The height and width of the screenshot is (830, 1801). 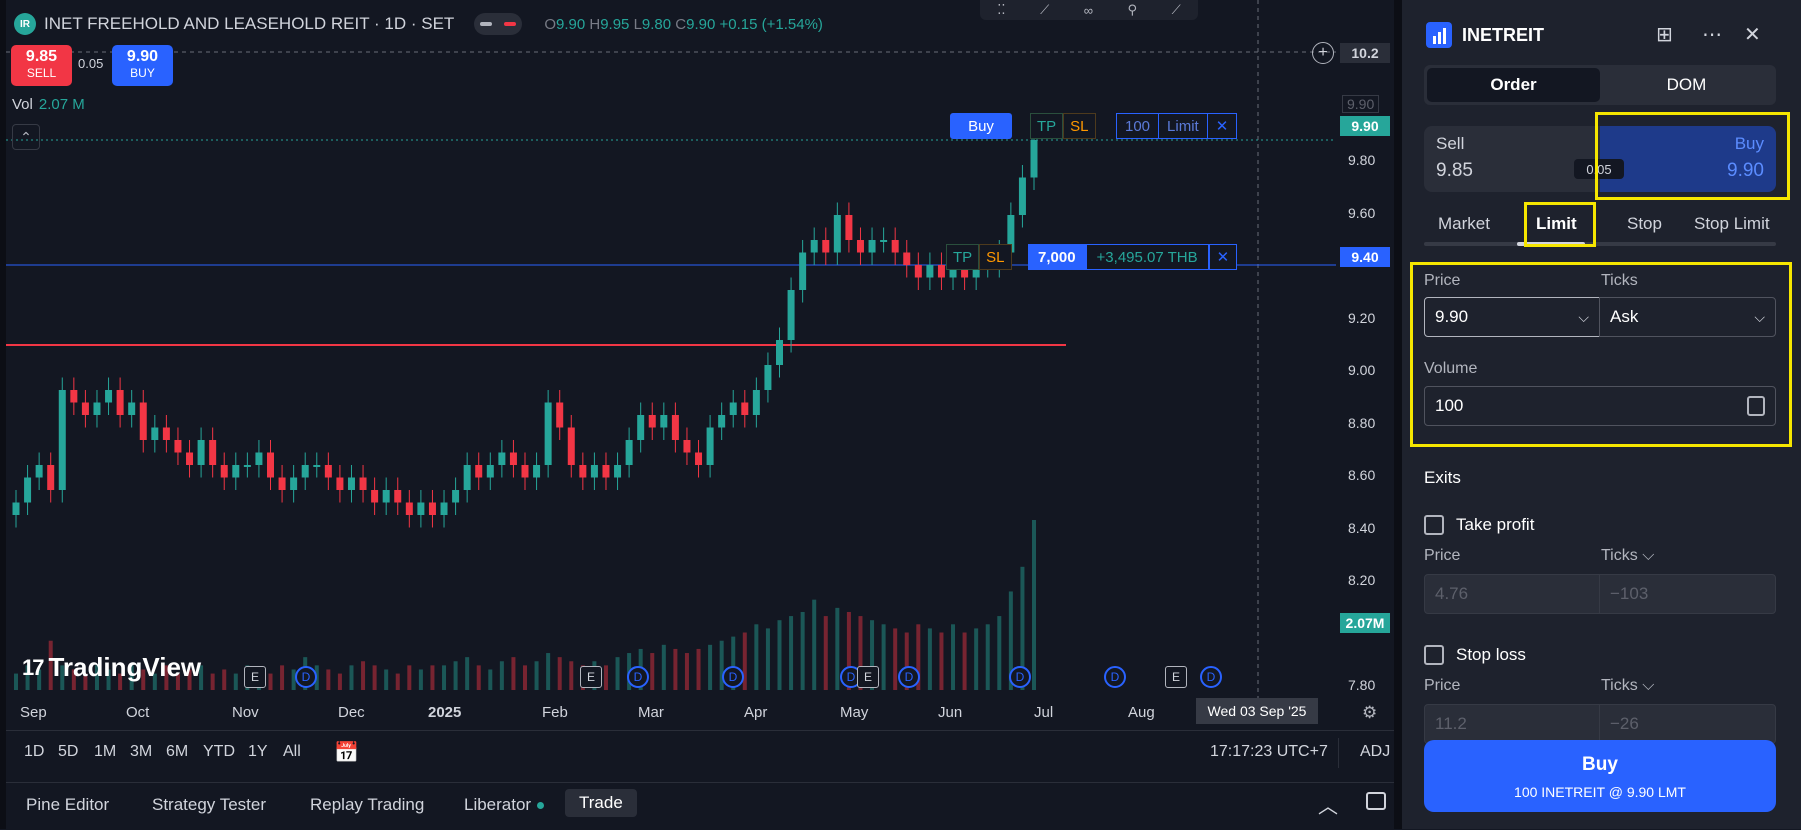 What do you see at coordinates (1328, 807) in the screenshot?
I see `collapse-panel-chevron-icon: ︿` at bounding box center [1328, 807].